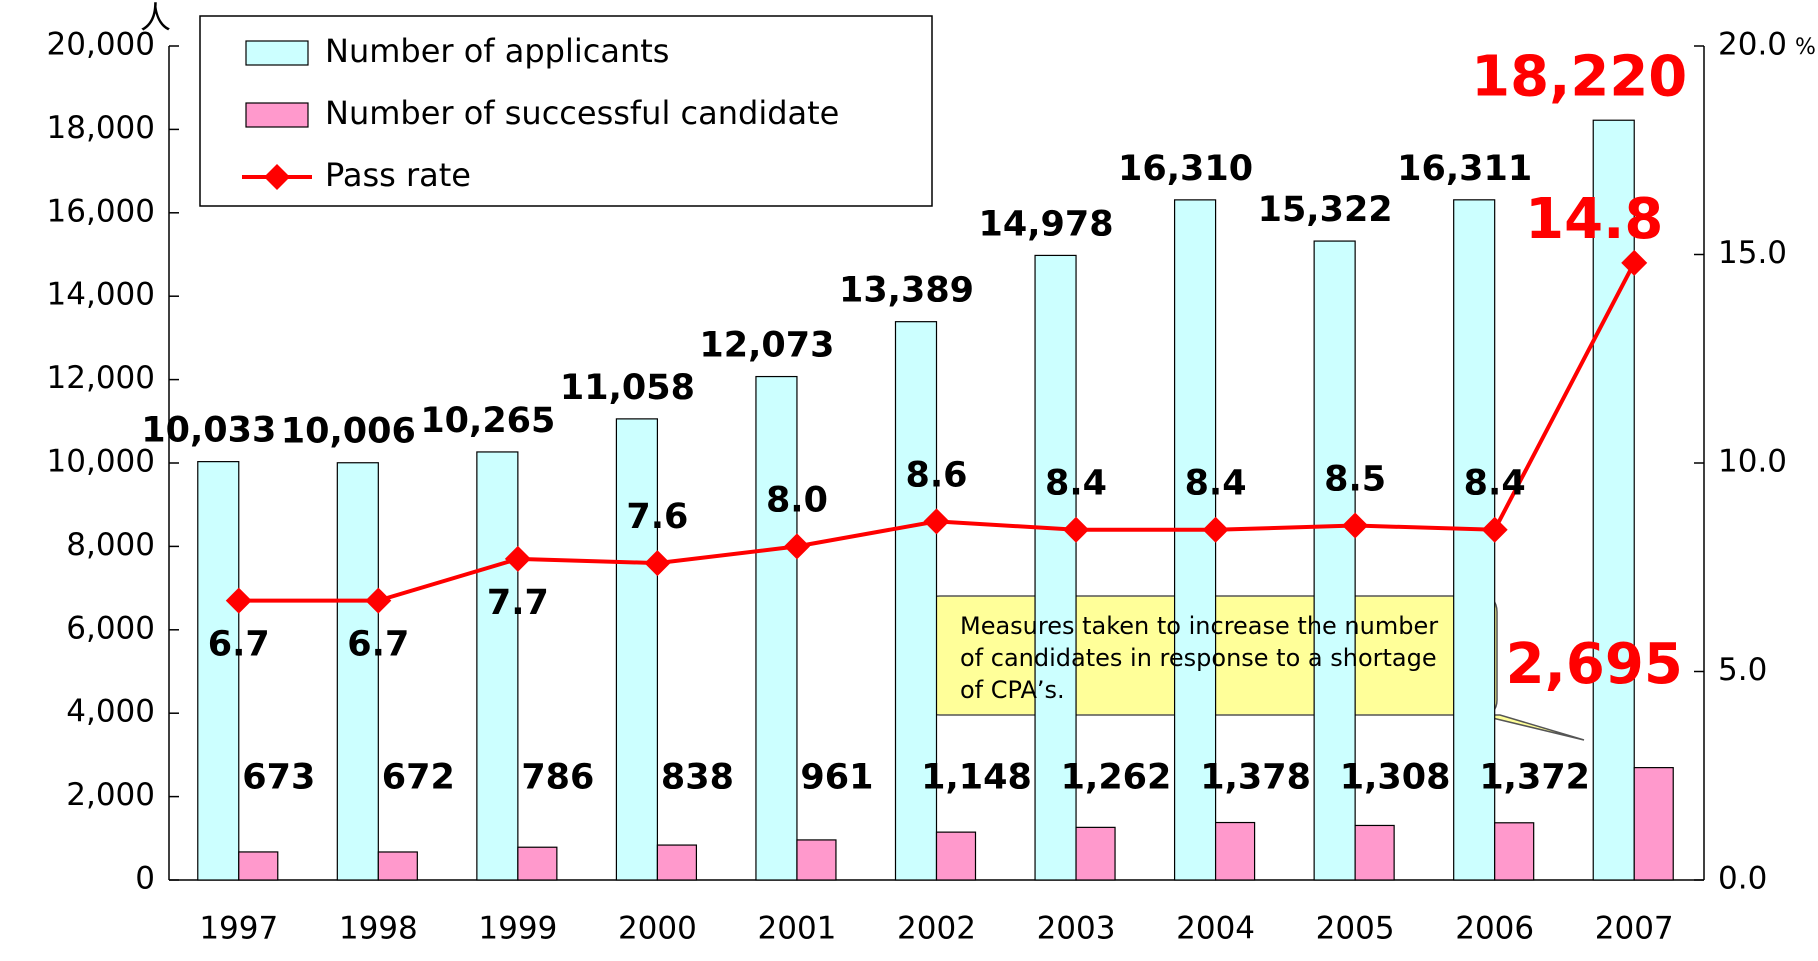 The height and width of the screenshot is (961, 1818). Describe the element at coordinates (517, 929) in the screenshot. I see `x-tick-label: 1999` at that location.